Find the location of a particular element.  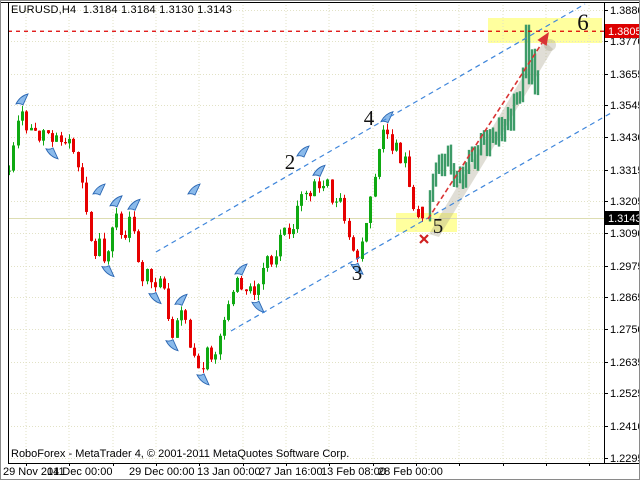

time-tick-label: 28 Feb 00:00 is located at coordinates (410, 472).